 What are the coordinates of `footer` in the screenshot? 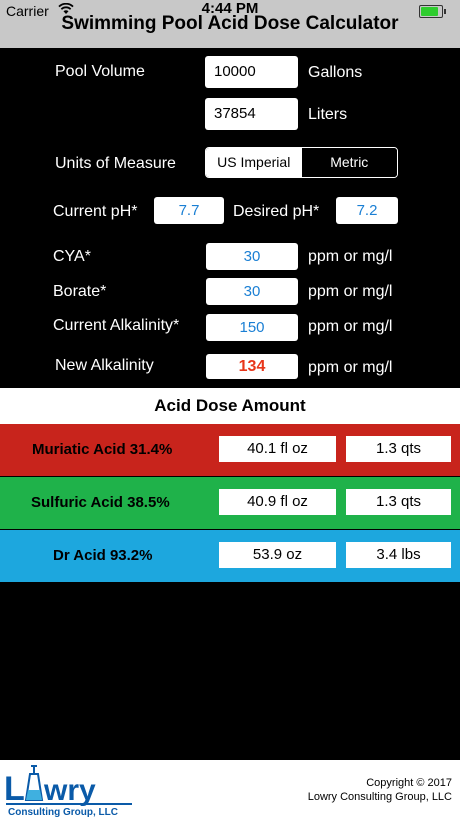 It's located at (230, 789).